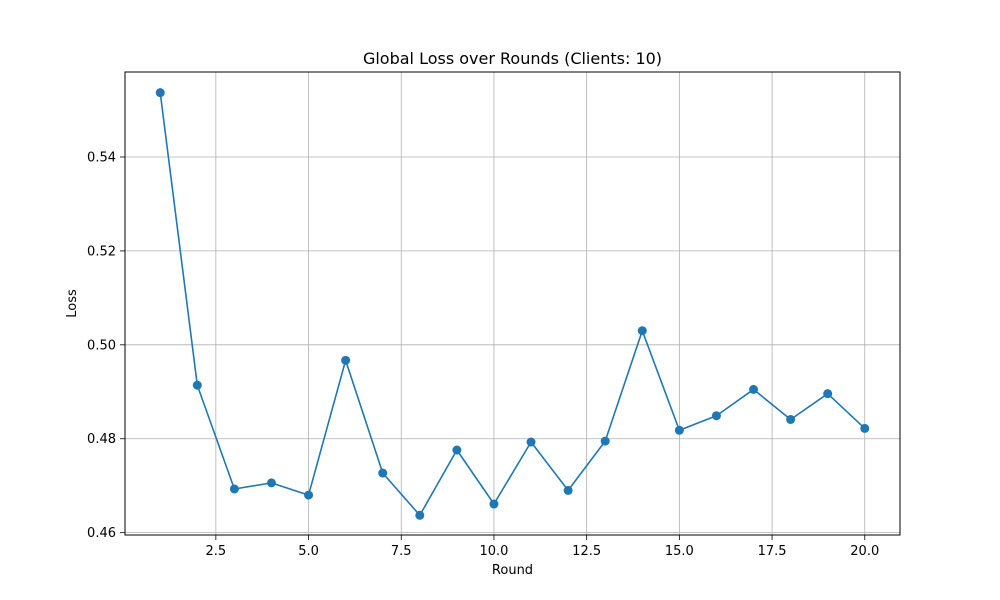 Image resolution: width=1000 pixels, height=600 pixels. I want to click on x-tick-label: 12.5, so click(586, 551).